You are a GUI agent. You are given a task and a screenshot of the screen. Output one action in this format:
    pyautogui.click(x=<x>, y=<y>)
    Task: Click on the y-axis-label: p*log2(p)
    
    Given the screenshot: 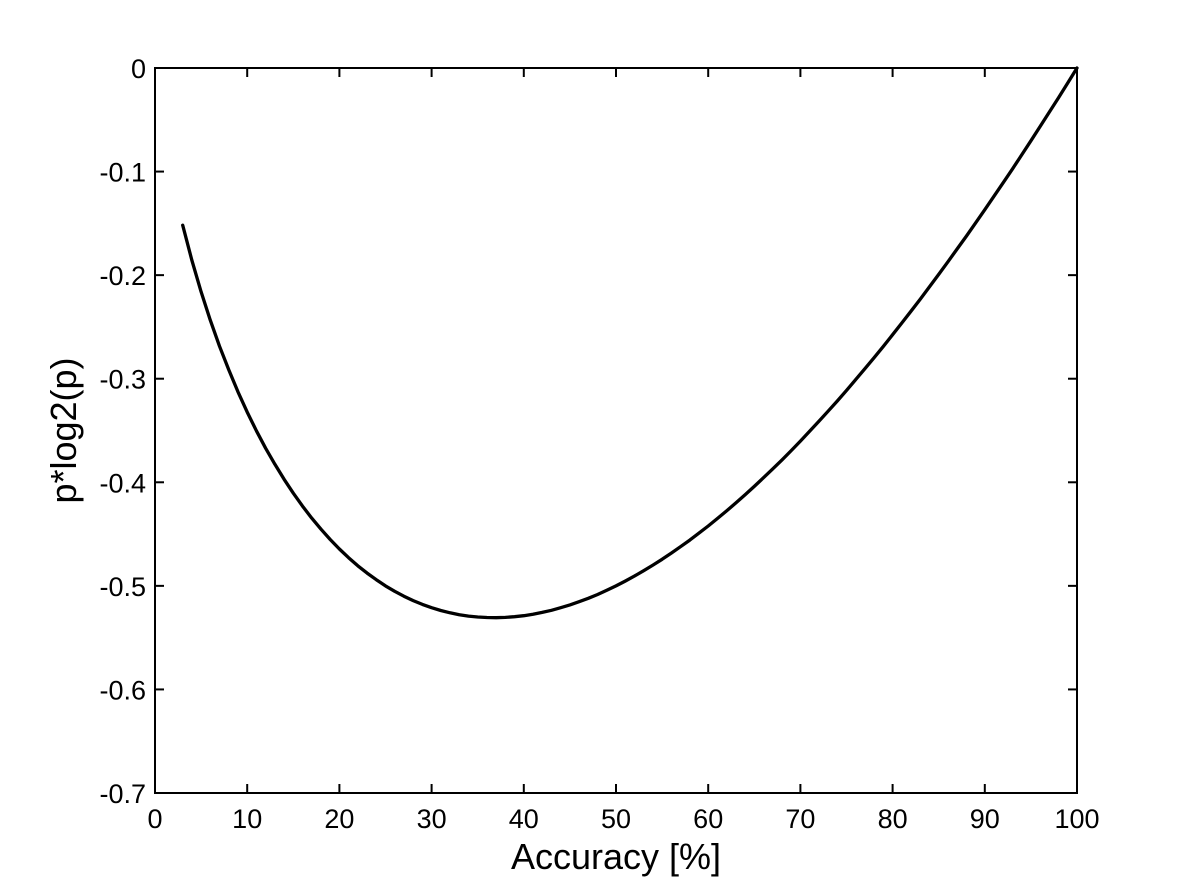 What is the action you would take?
    pyautogui.click(x=63, y=430)
    